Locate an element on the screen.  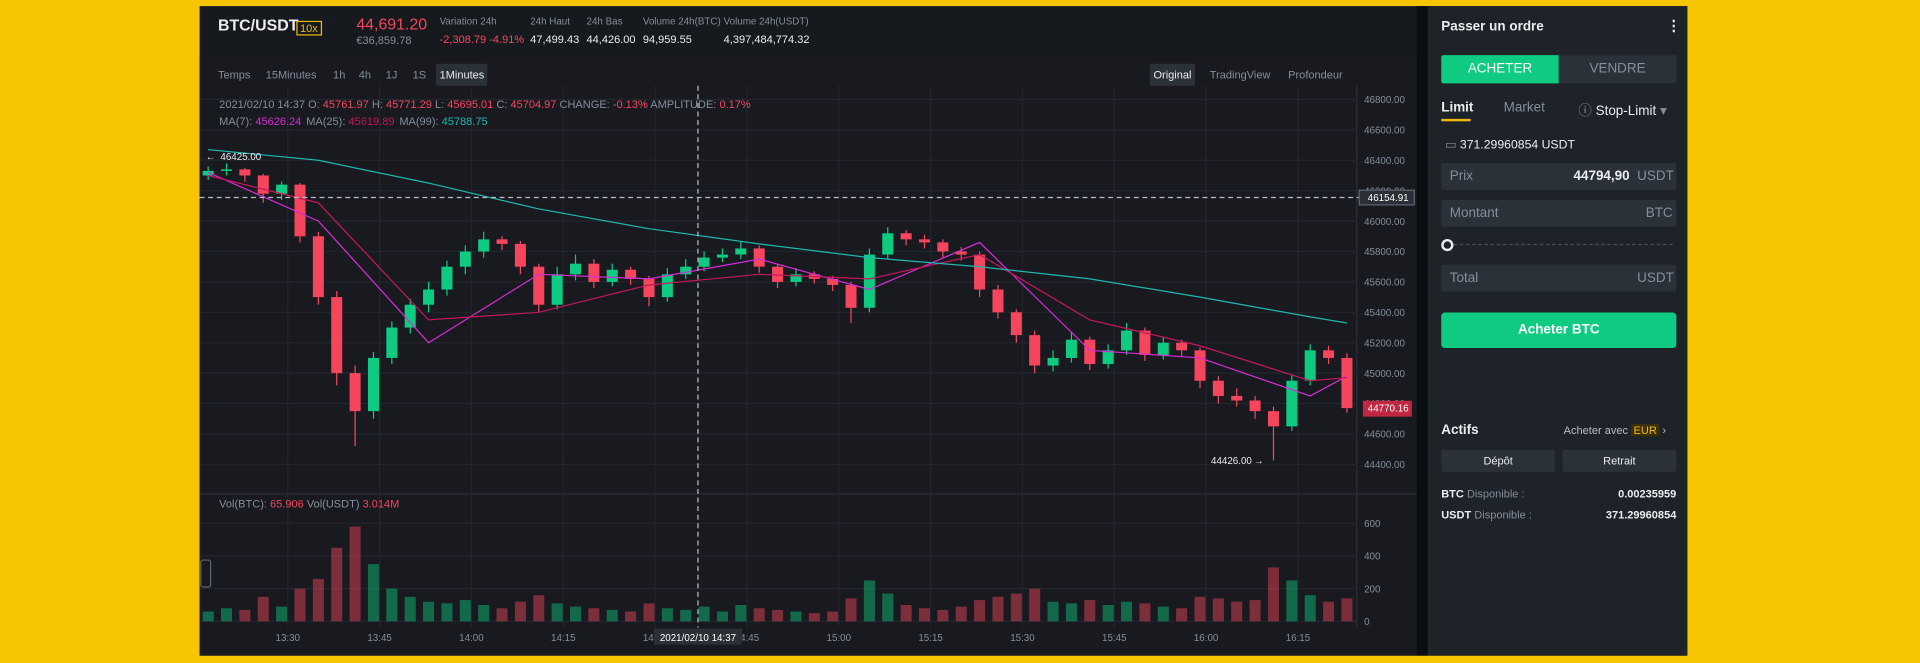
last-price-label: 44770.16 is located at coordinates (1388, 409).